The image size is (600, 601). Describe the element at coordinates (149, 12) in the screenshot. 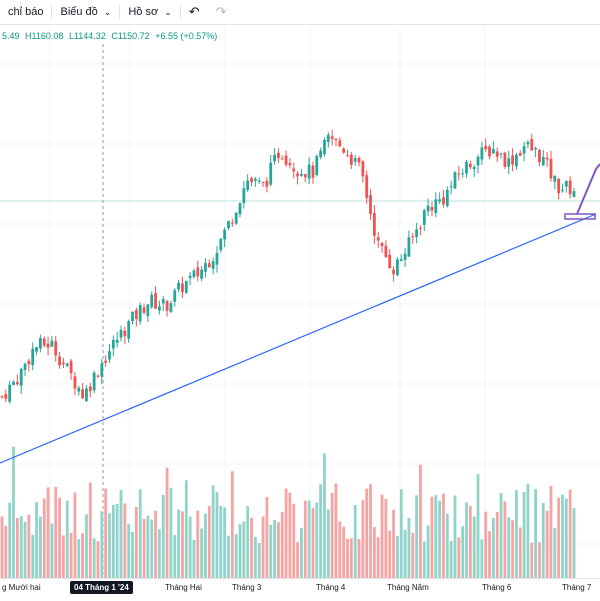

I see `profile-menu-button: Hồ sơ ⌄` at that location.